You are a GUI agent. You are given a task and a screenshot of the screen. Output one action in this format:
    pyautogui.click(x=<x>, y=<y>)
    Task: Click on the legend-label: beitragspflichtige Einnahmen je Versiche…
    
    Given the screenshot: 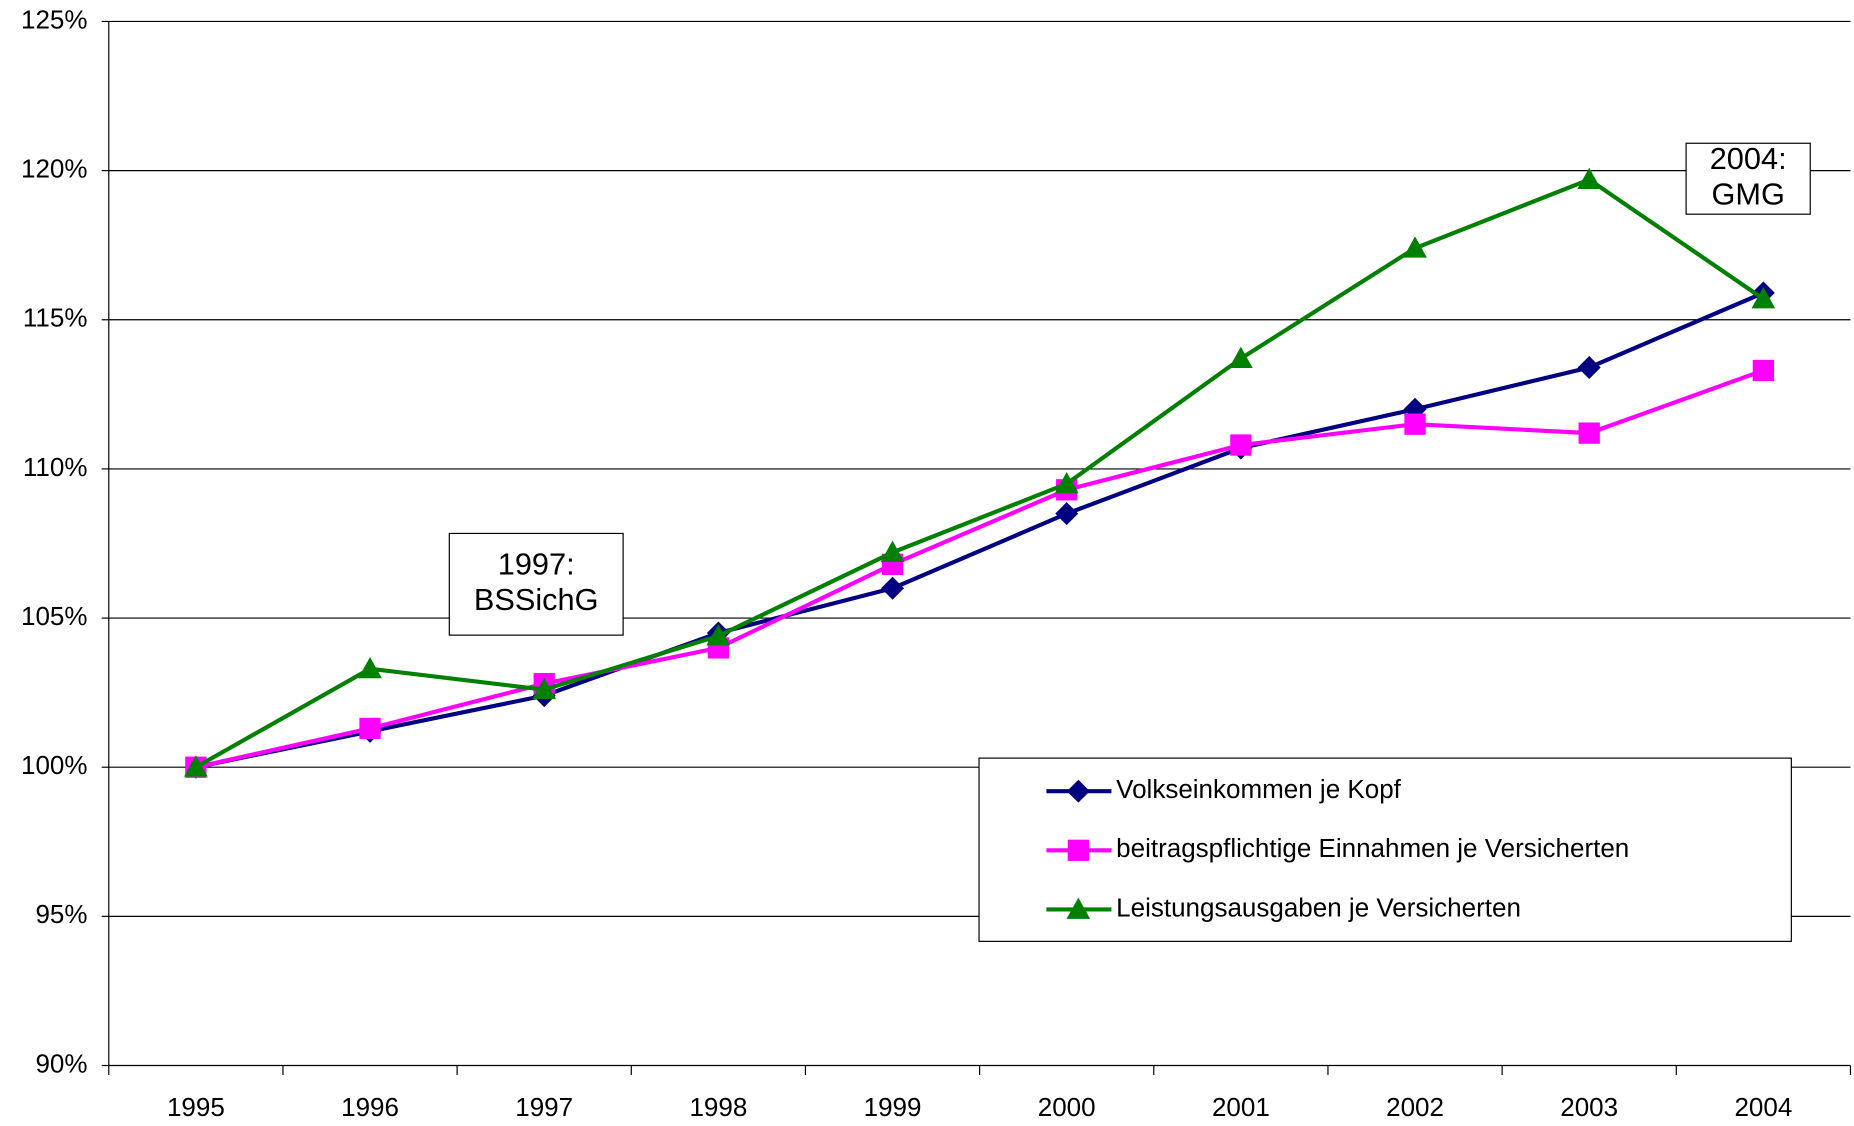 What is the action you would take?
    pyautogui.click(x=1372, y=848)
    